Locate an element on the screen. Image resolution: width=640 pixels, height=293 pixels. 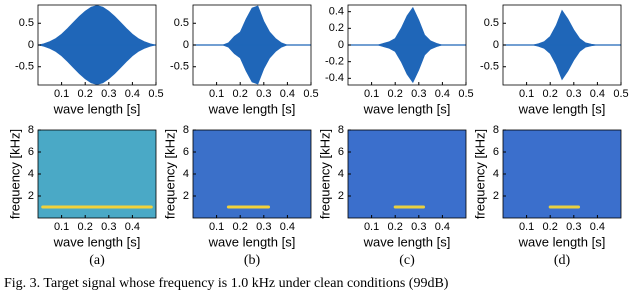
panel-label: (b) is located at coordinates (252, 260).